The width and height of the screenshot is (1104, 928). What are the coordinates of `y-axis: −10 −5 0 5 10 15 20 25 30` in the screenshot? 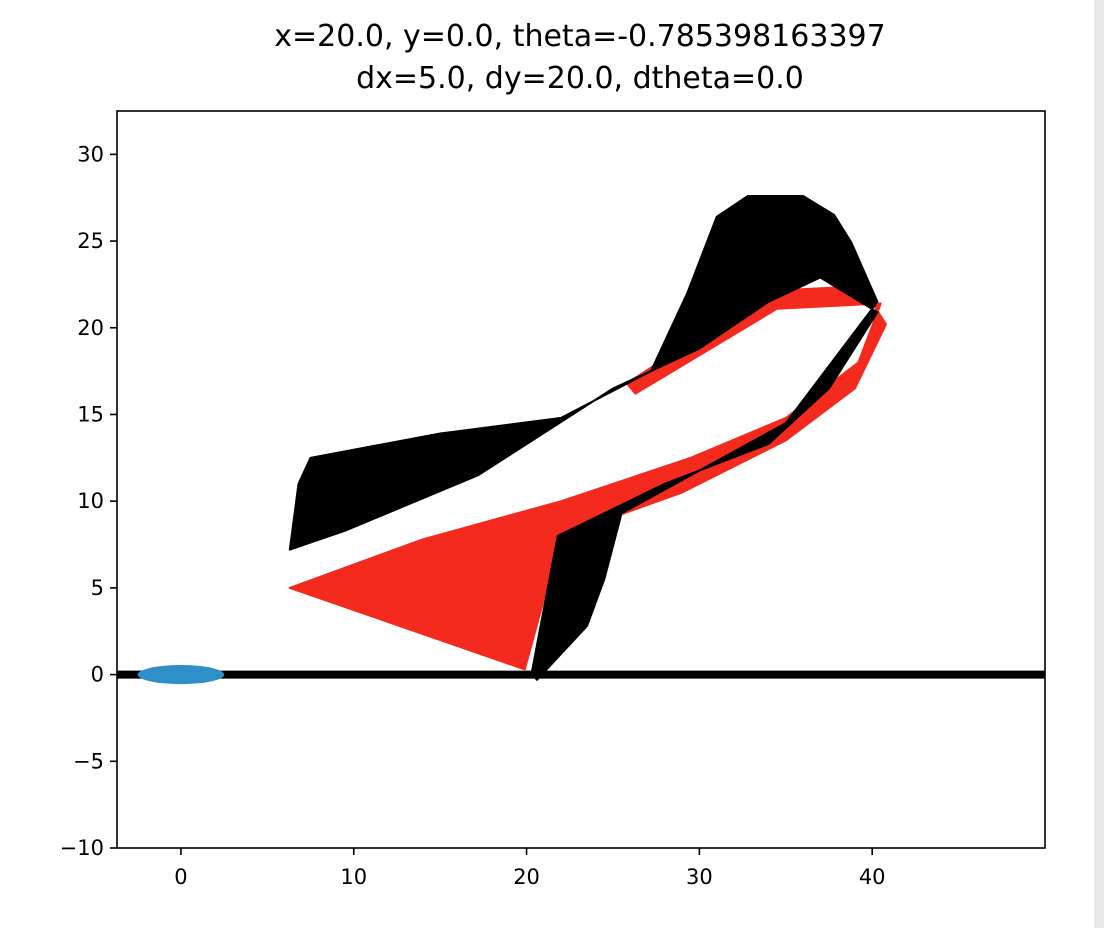 It's located at (88, 501).